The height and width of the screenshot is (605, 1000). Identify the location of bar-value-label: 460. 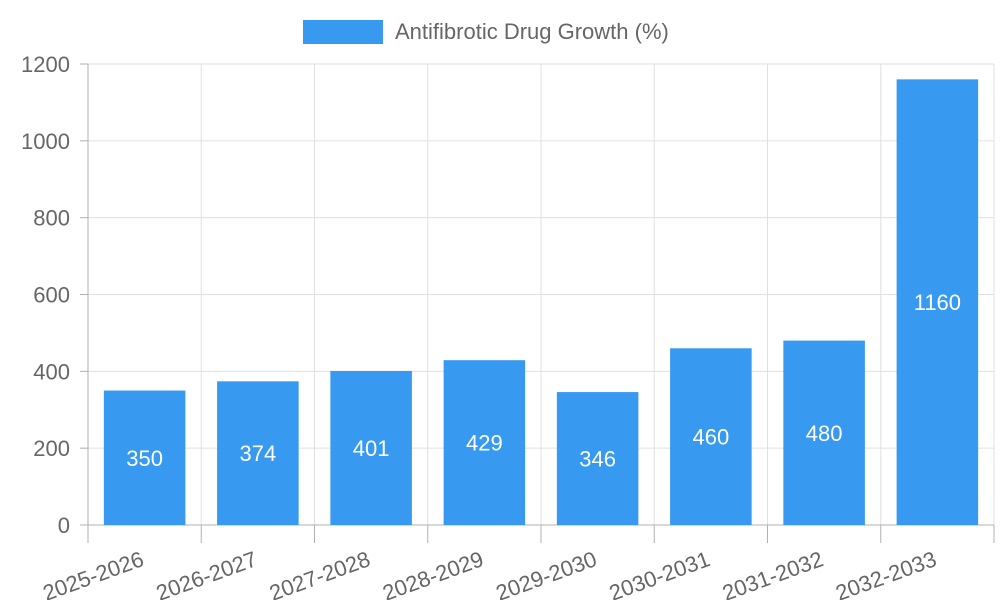
(711, 437).